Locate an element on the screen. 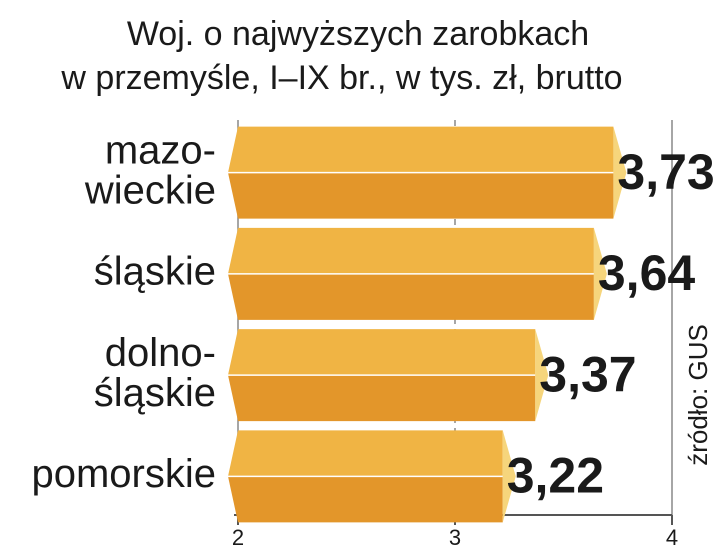 This screenshot has width=720, height=554. value-label: 3,37 is located at coordinates (587, 374).